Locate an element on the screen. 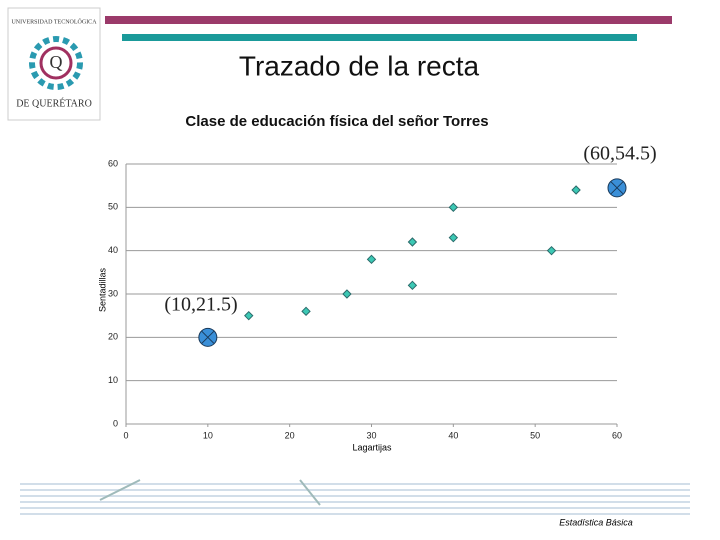  y-axis-label: Sentadillas is located at coordinates (102, 289).